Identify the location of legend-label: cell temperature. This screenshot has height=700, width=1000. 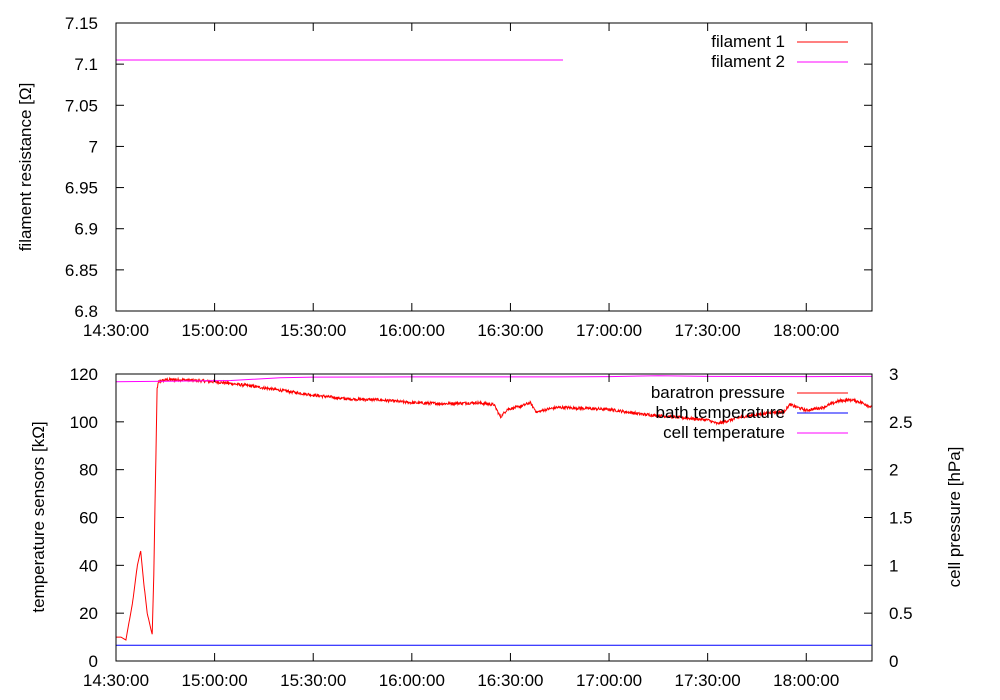
(724, 432).